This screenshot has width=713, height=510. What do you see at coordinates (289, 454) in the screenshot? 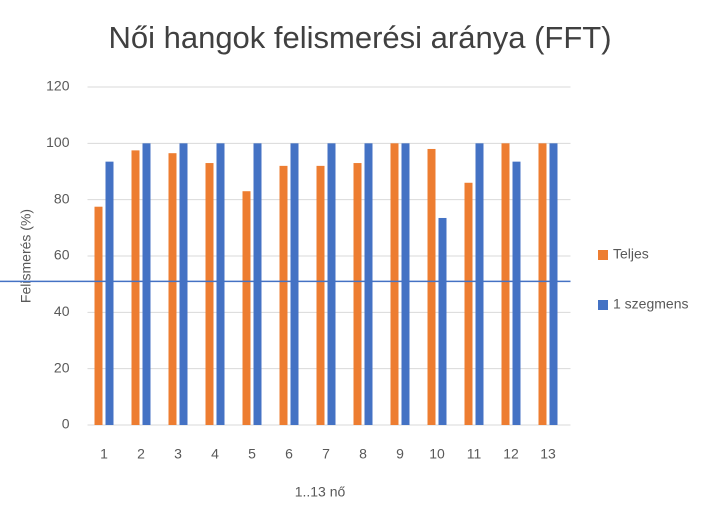
I see `x-tick-label: 6` at bounding box center [289, 454].